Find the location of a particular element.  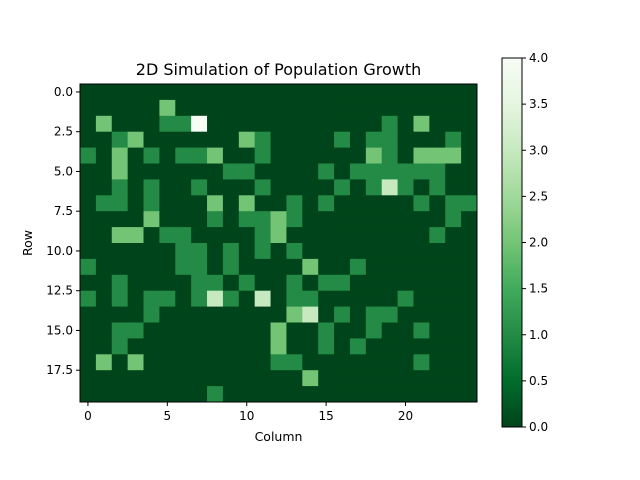

y-tick-label: 12.5 is located at coordinates (59, 291).